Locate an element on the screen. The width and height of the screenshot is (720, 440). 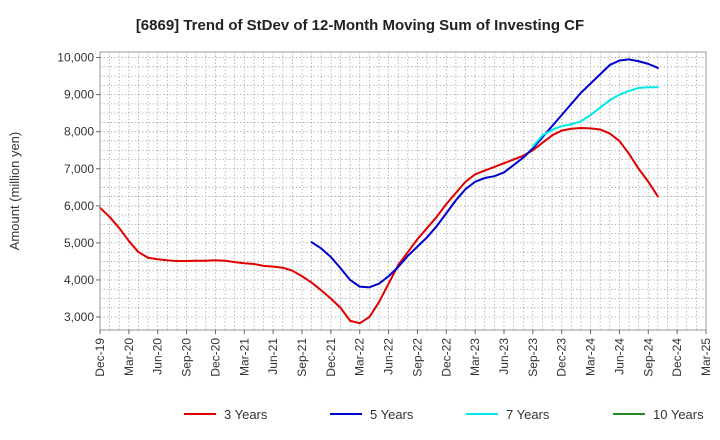
x-tick-label: Jun-20 is located at coordinates (158, 356).